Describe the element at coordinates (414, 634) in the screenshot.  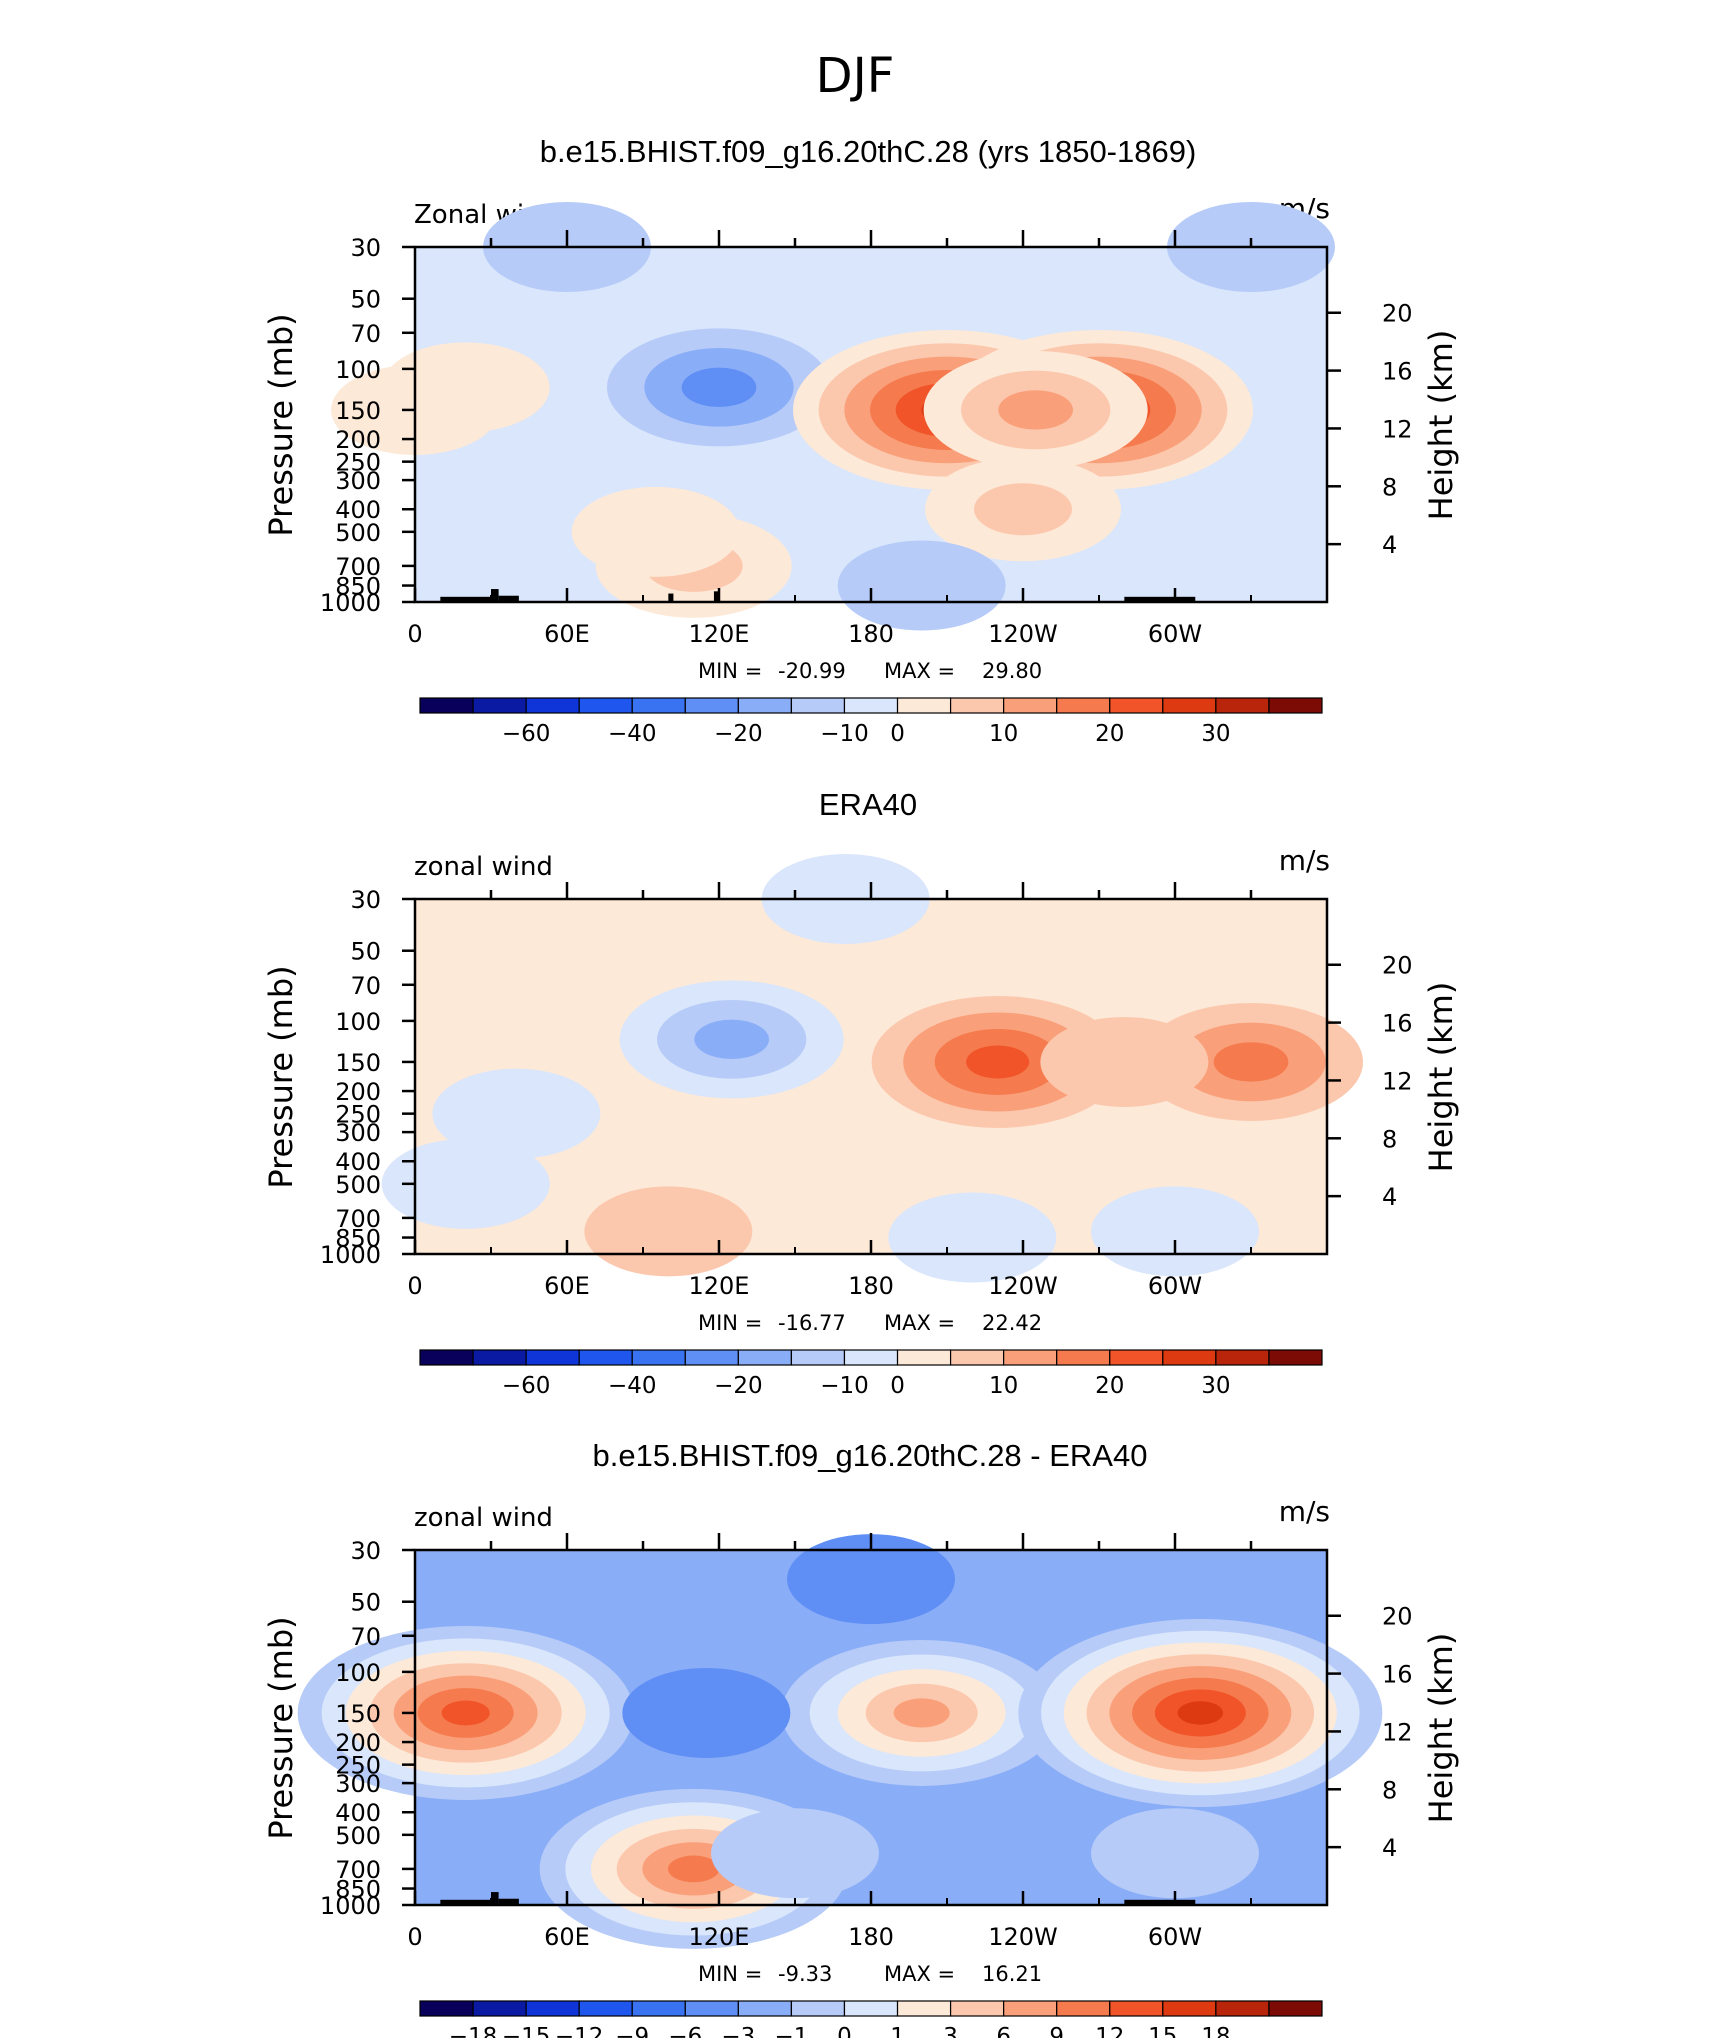
I see `x-tick-label: 0` at that location.